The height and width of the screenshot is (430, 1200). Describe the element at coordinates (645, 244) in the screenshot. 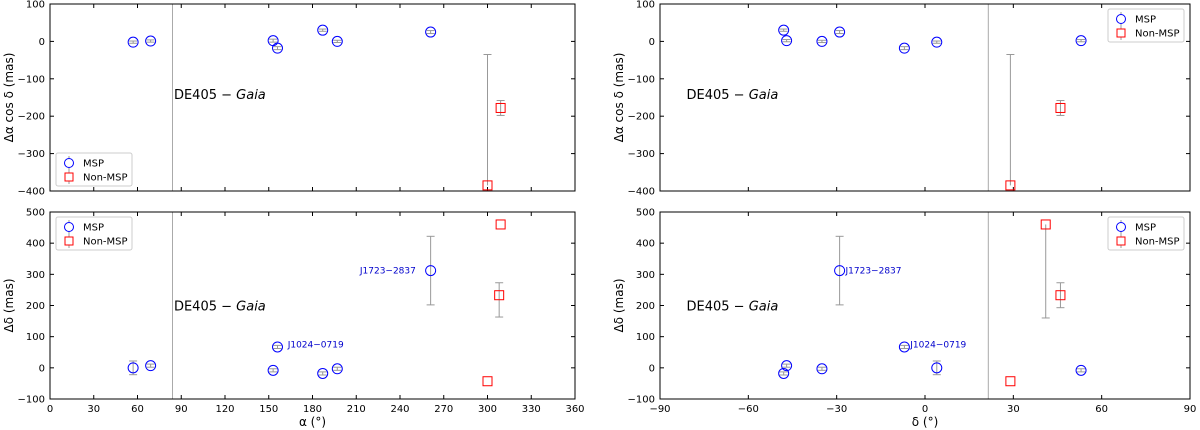

I see `y-tick-label: 400` at that location.